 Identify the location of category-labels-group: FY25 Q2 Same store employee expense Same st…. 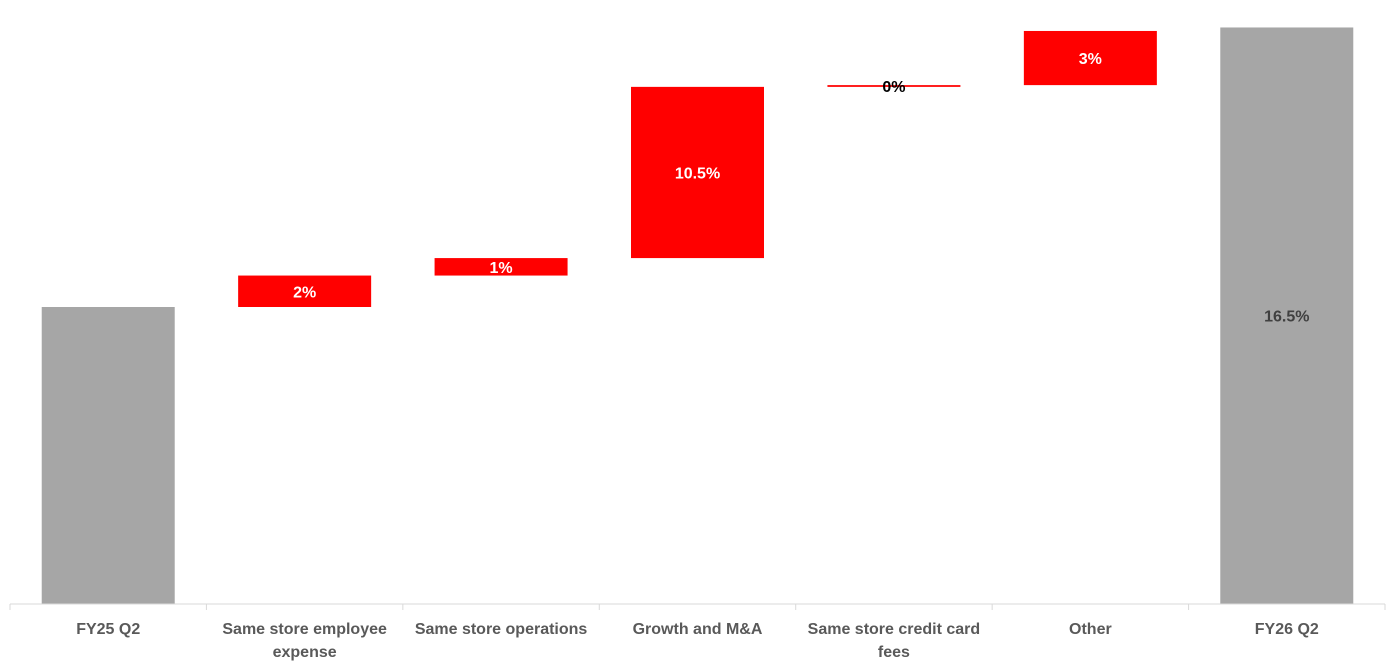
(697, 641).